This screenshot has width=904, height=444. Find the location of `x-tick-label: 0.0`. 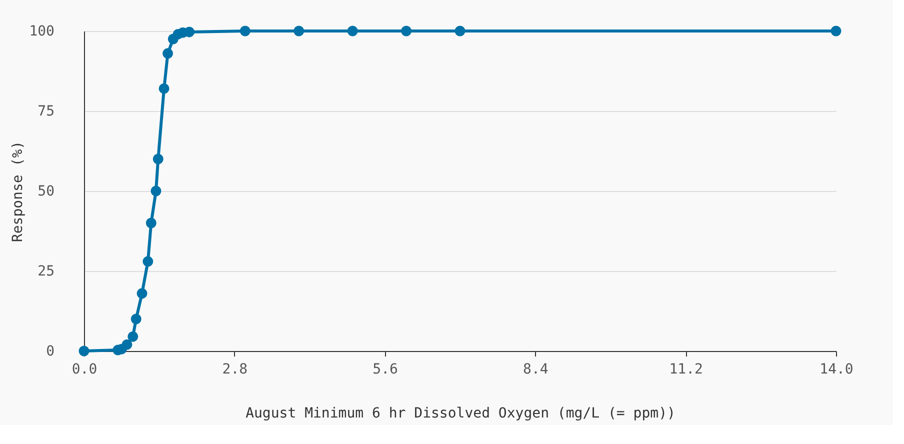

x-tick-label: 0.0 is located at coordinates (85, 370).